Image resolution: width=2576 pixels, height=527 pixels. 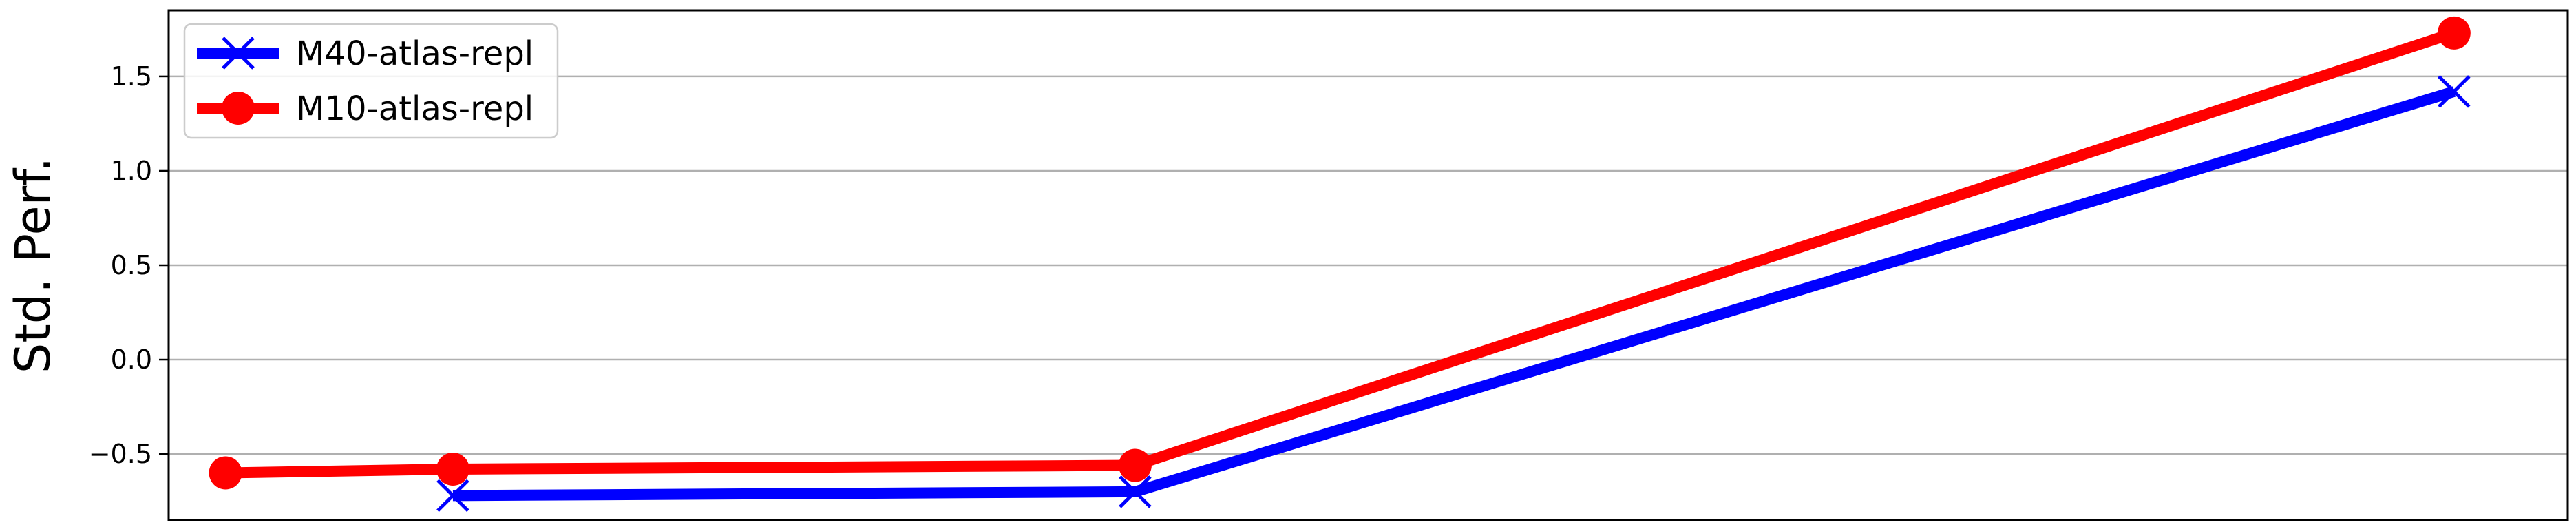 I want to click on legend-label: M10-atlas-repl, so click(x=415, y=109).